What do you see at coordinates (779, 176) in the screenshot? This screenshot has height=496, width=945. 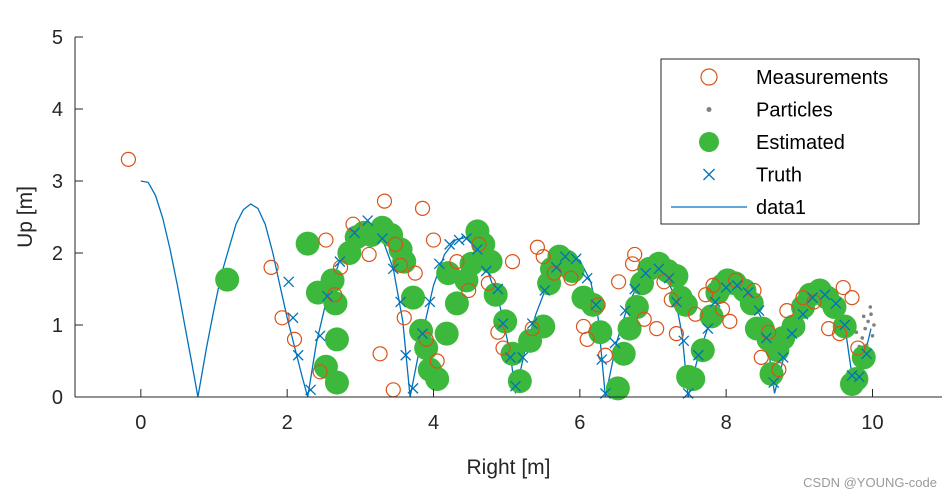 I see `legend-label: Truth` at bounding box center [779, 176].